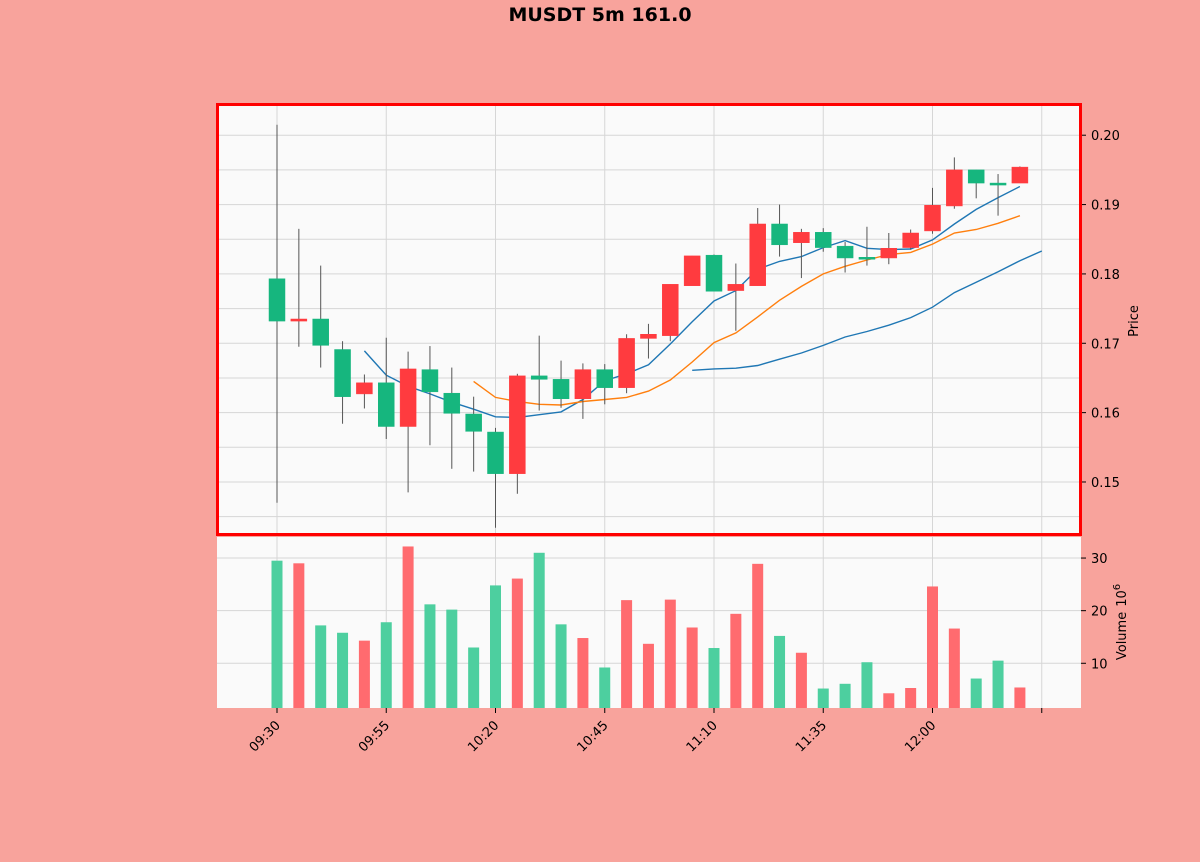 This screenshot has width=1200, height=862. Describe the element at coordinates (811, 736) in the screenshot. I see `x-tick-label: 11:35` at that location.